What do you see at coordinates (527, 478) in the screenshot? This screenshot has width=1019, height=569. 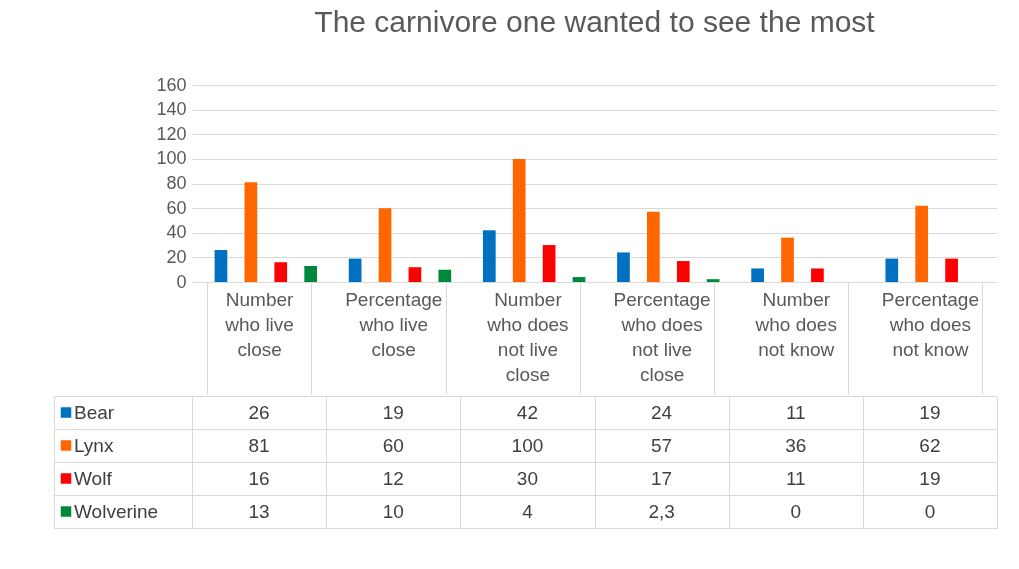 I see `data-label: 30` at bounding box center [527, 478].